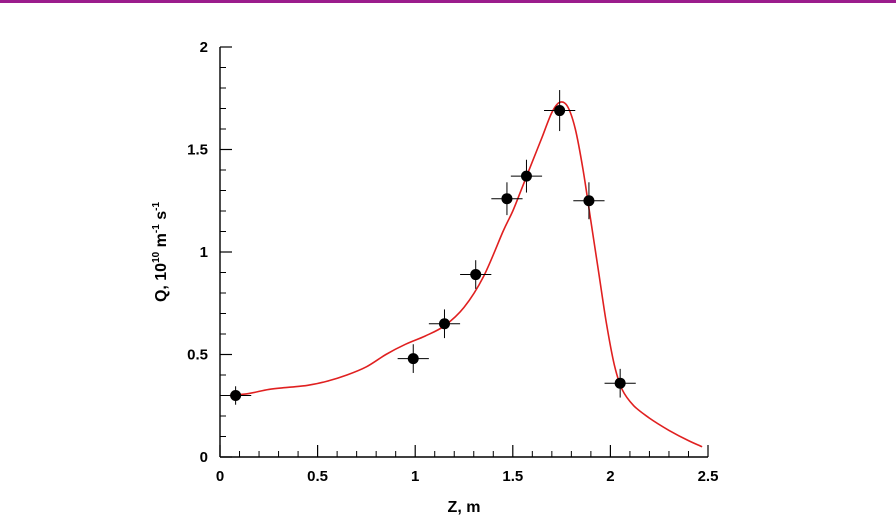 The width and height of the screenshot is (896, 523). Describe the element at coordinates (161, 242) in the screenshot. I see `y-axis-title-mid: m` at that location.